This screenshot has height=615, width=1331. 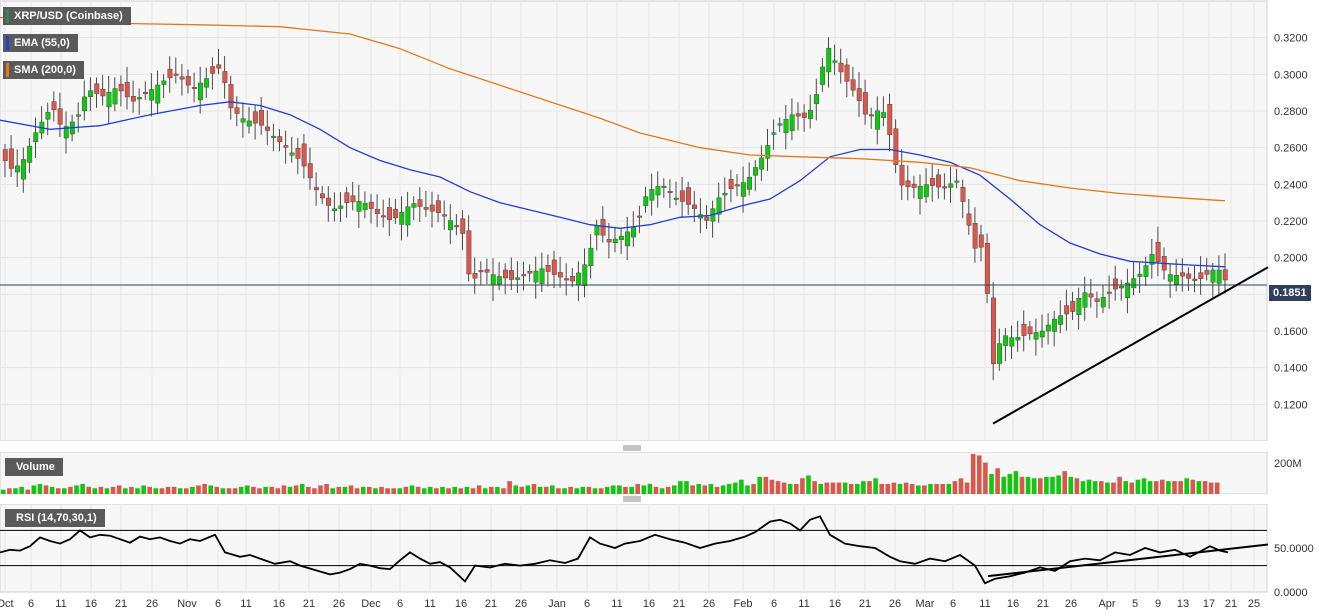 I want to click on price-y-tick-label: 0.2200, so click(x=1291, y=222).